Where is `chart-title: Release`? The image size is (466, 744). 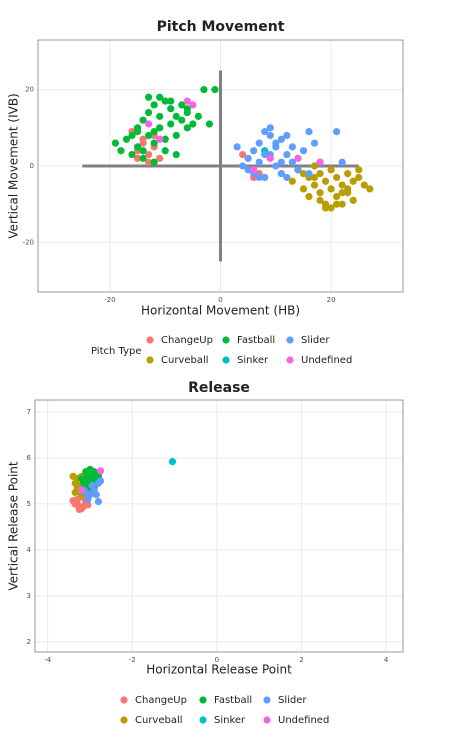 chart-title: Release is located at coordinates (219, 388).